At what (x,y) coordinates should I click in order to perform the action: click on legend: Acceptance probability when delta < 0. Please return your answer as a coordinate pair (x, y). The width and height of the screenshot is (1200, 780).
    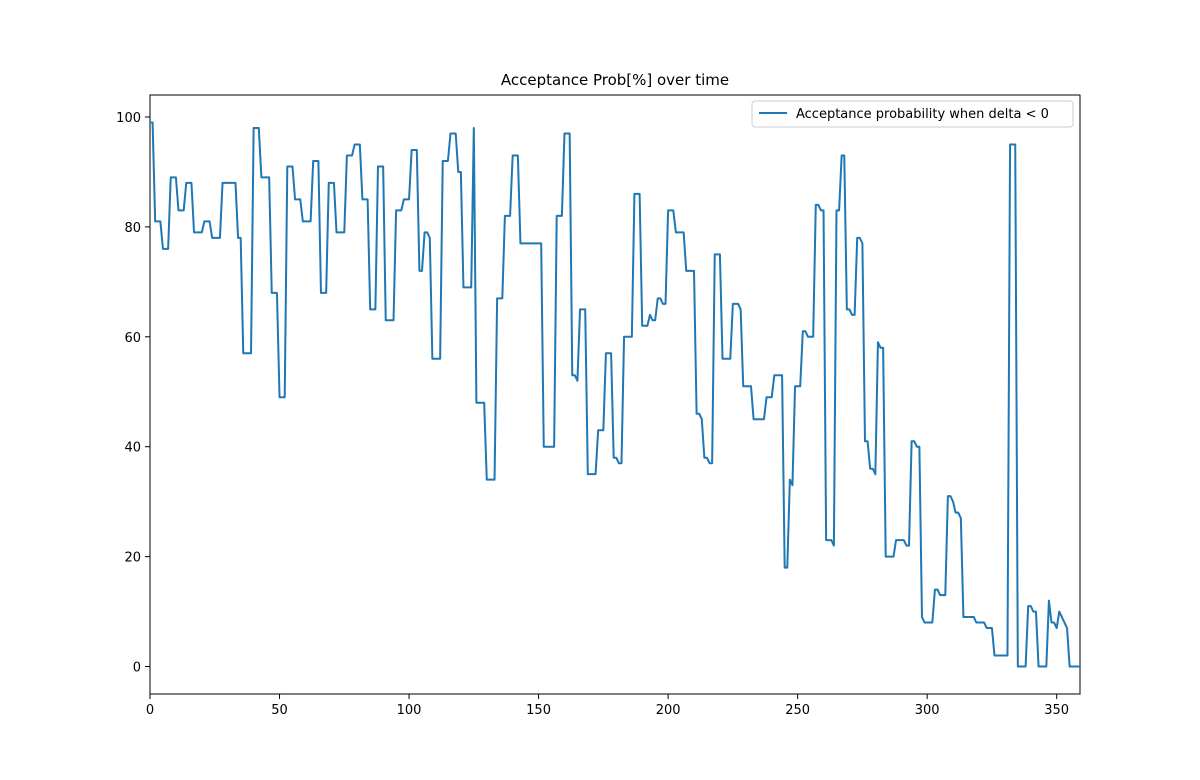
    Looking at the image, I should click on (912, 114).